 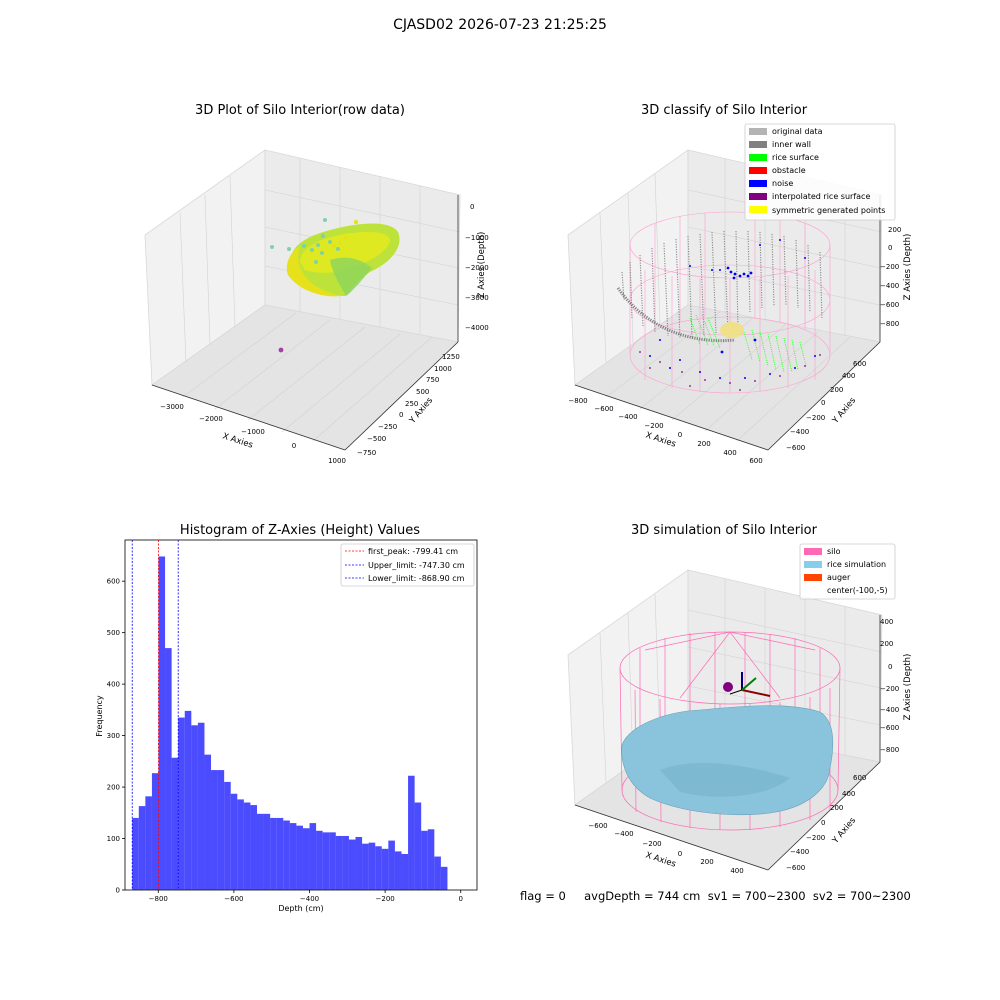 I want to click on panel-a-scatter-yellow, so click(x=345, y=233).